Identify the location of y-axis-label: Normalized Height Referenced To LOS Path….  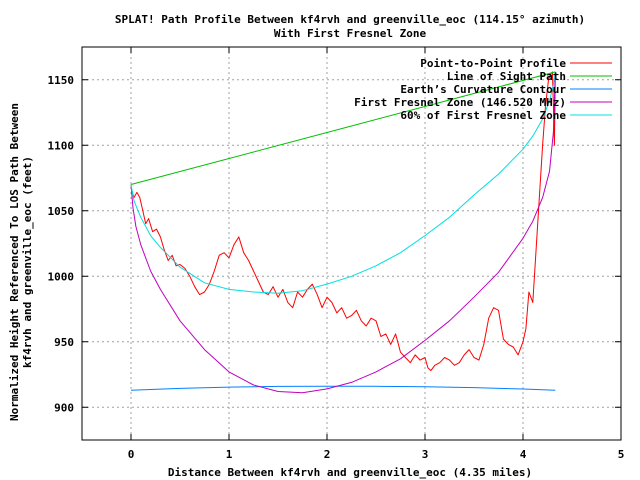
(14, 262).